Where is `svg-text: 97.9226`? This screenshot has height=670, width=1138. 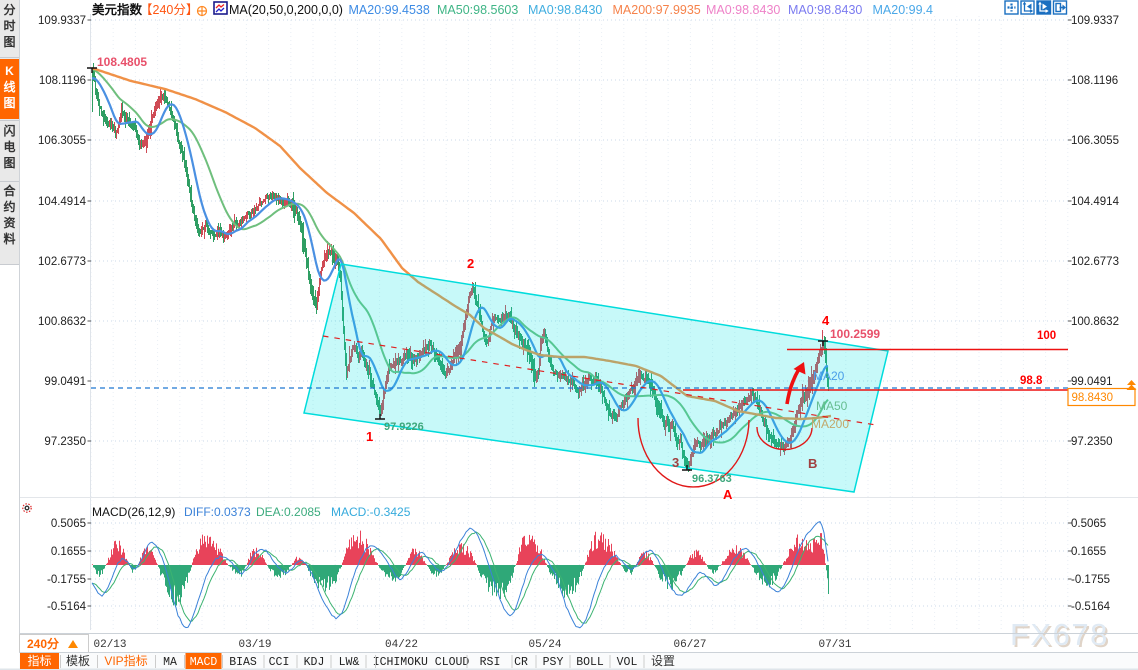 svg-text: 97.9226 is located at coordinates (404, 427).